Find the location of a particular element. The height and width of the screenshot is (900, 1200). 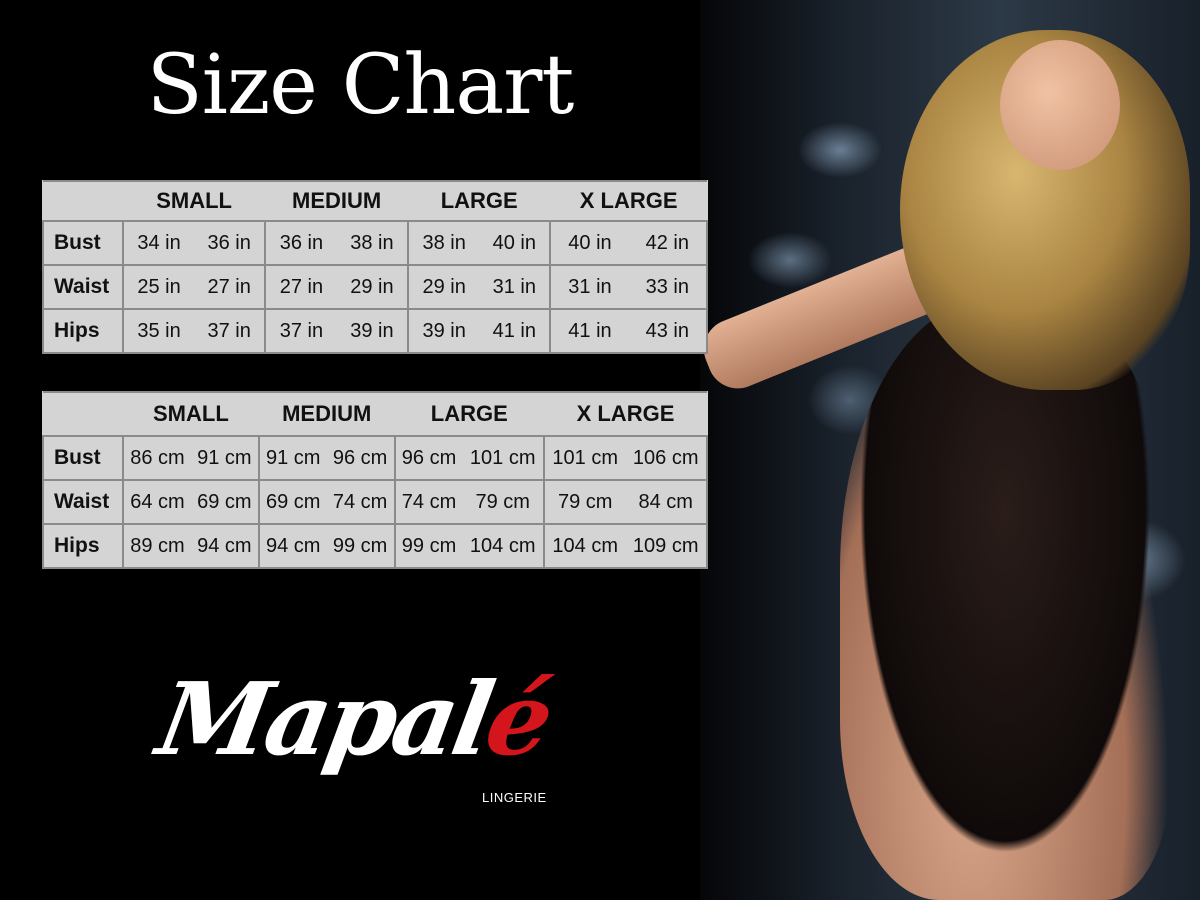

model-photo-face is located at coordinates (1060, 105).